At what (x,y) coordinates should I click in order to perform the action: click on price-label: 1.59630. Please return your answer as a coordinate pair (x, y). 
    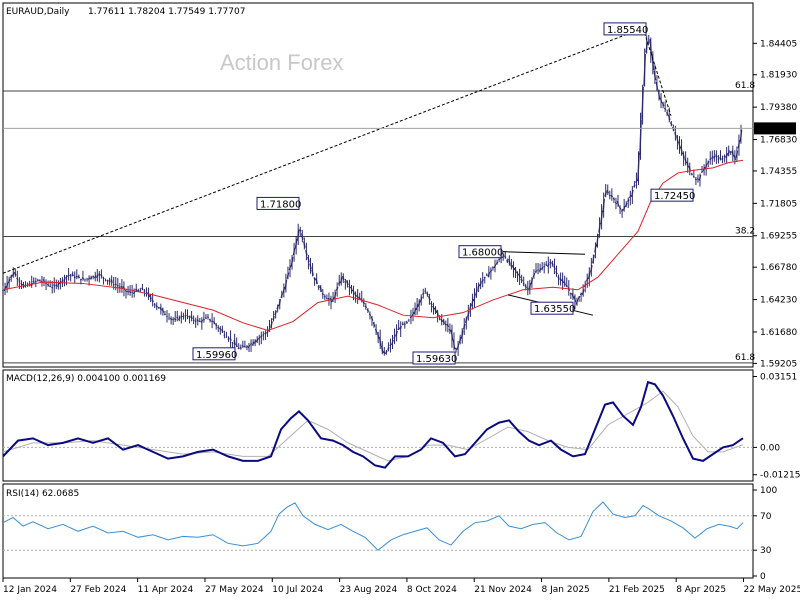
    Looking at the image, I should click on (436, 359).